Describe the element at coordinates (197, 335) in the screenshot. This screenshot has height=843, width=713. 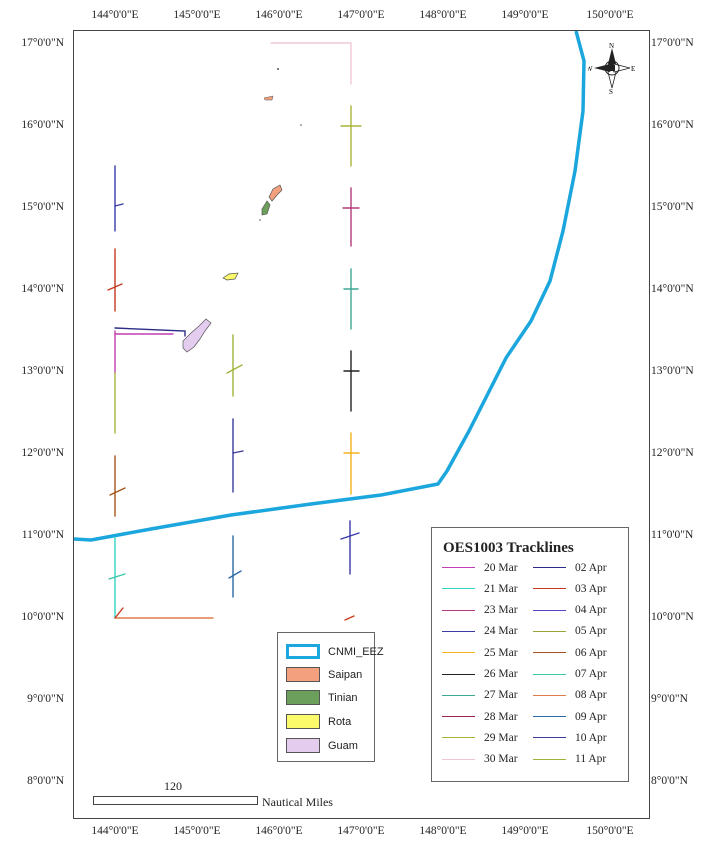
I see `guam-island` at that location.